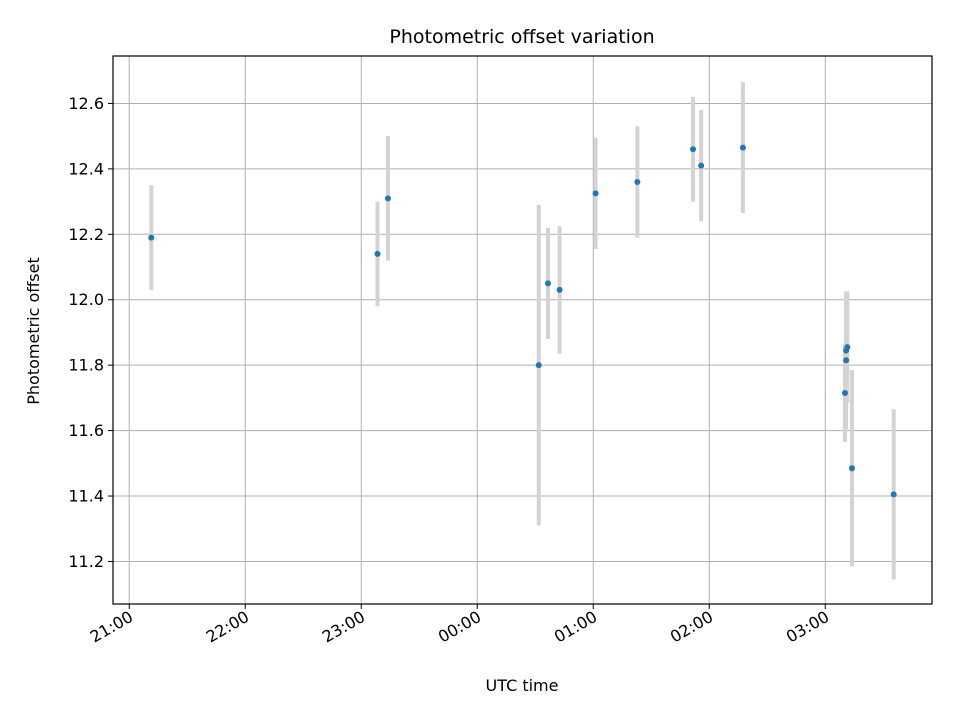 The height and width of the screenshot is (720, 960). I want to click on y-tick-label: 11.2, so click(86, 561).